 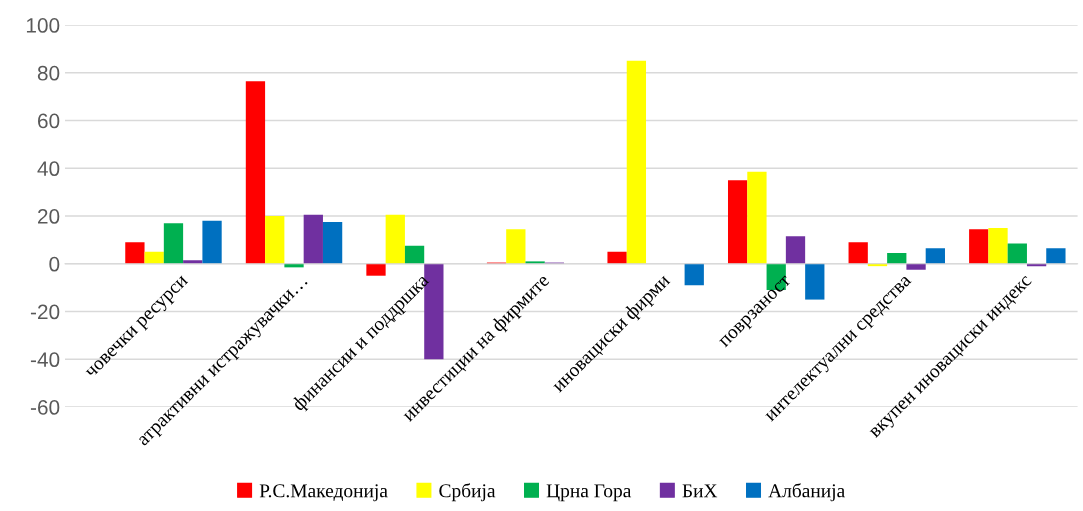 What do you see at coordinates (49, 216) in the screenshot?
I see `y-tick-label: 20` at bounding box center [49, 216].